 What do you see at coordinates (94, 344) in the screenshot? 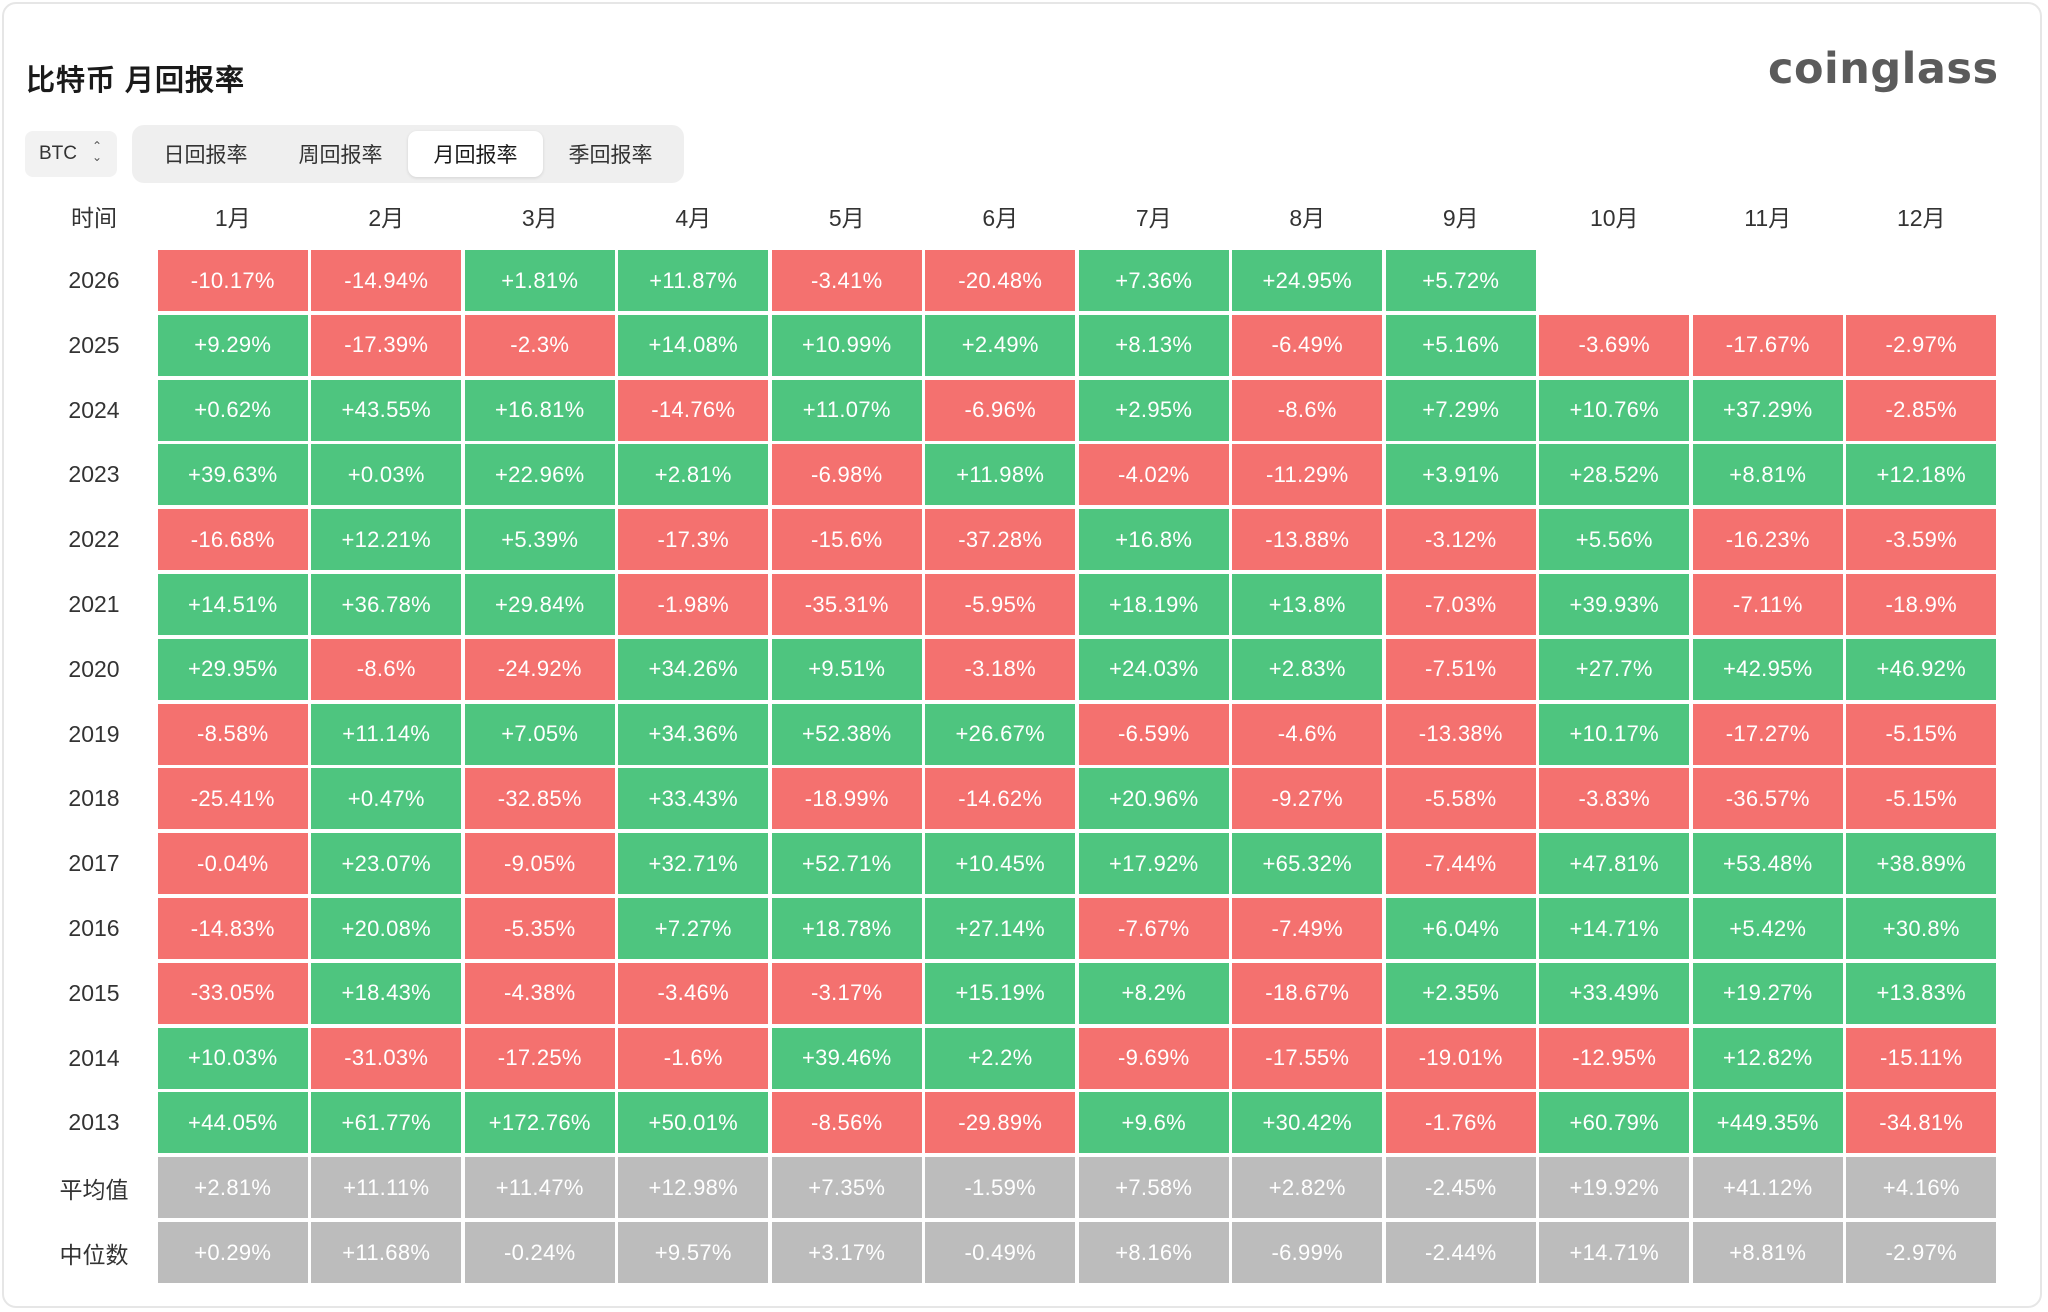
I see `year-label: 2025` at bounding box center [94, 344].